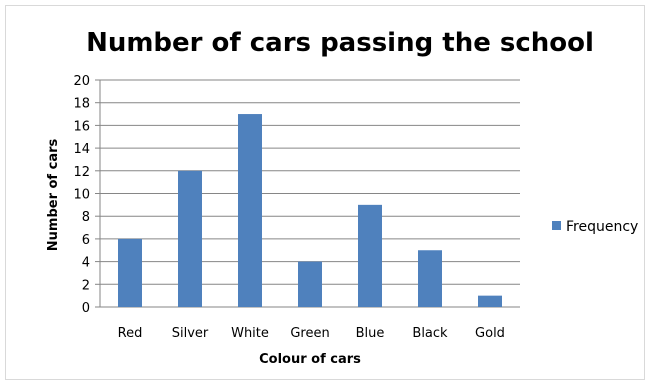 This screenshot has width=650, height=385. What do you see at coordinates (602, 227) in the screenshot?
I see `legend-label: Frequency` at bounding box center [602, 227].